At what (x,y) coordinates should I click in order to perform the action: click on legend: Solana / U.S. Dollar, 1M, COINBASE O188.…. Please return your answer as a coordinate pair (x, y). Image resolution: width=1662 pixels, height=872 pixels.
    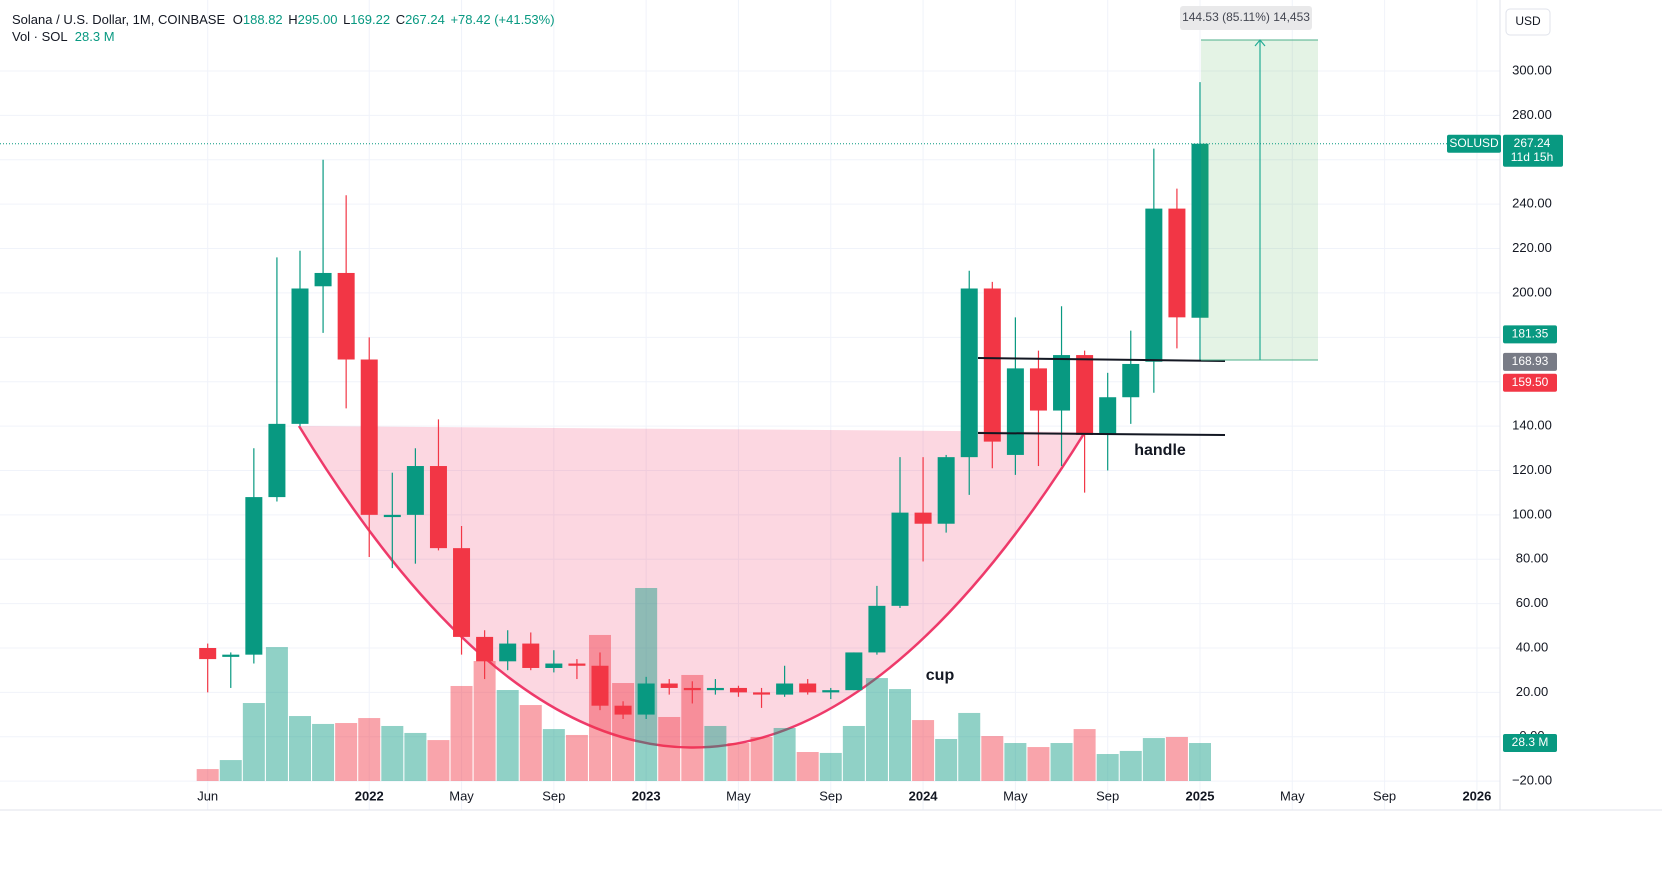
    Looking at the image, I should click on (283, 19).